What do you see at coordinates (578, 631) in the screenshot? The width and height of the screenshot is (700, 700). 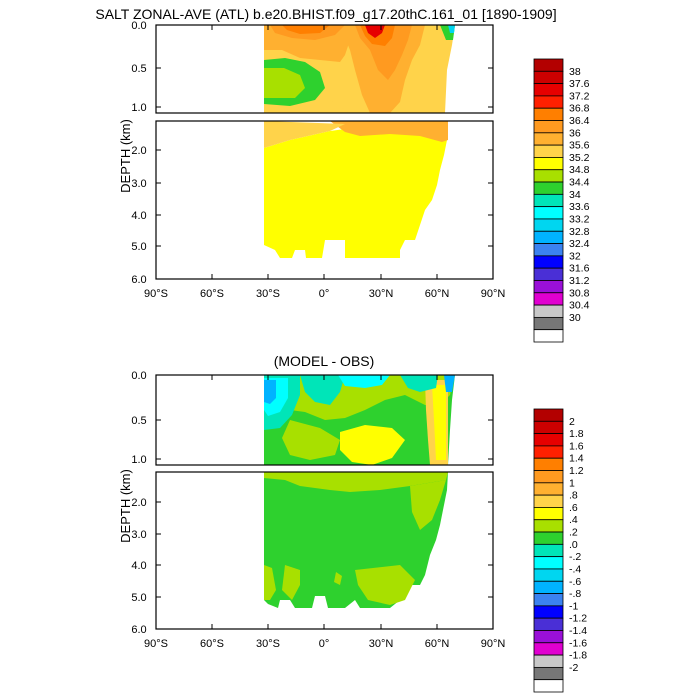 I see `colorbar-label: -1.4` at bounding box center [578, 631].